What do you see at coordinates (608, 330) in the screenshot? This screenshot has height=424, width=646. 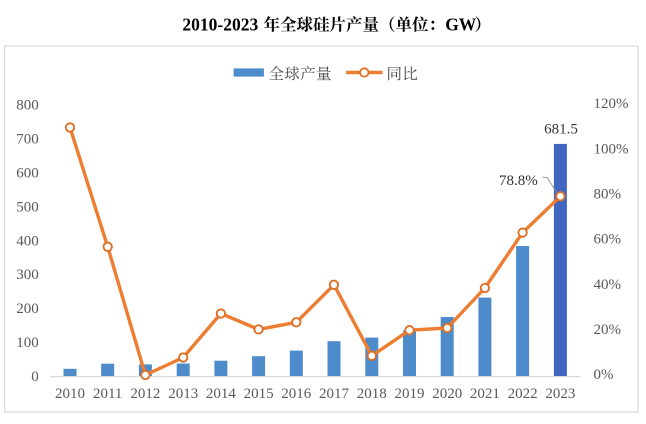 I see `svg-text: 20%` at bounding box center [608, 330].